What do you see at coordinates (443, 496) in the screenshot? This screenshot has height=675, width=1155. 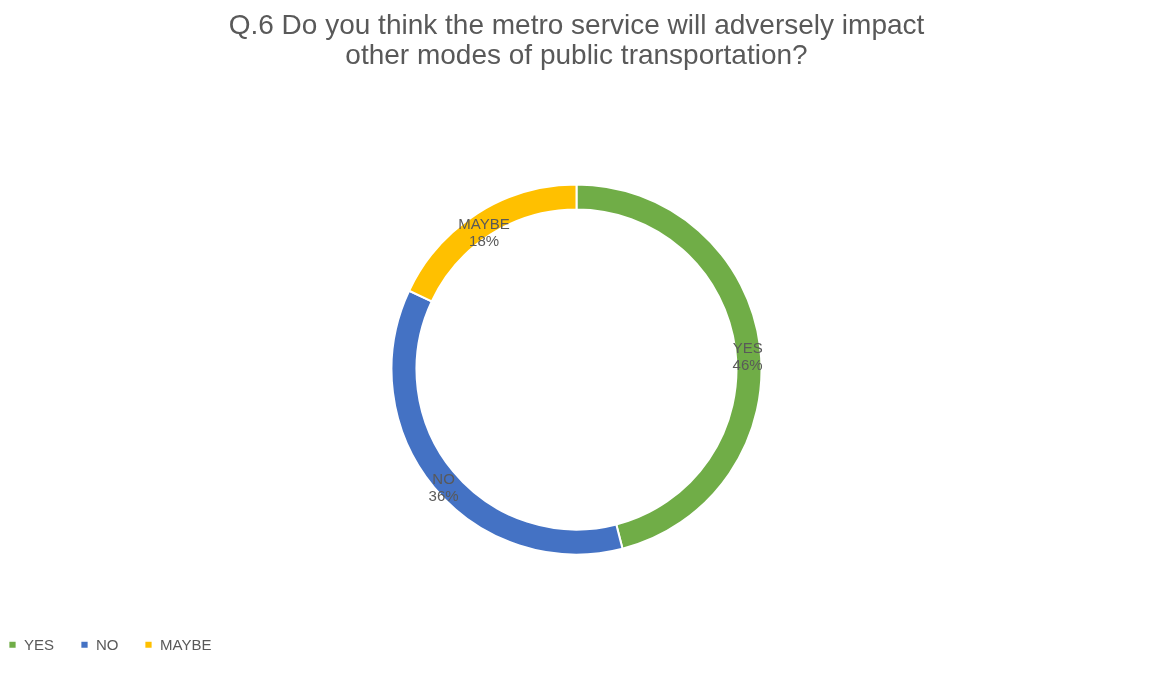 I see `data-label: 36%` at bounding box center [443, 496].